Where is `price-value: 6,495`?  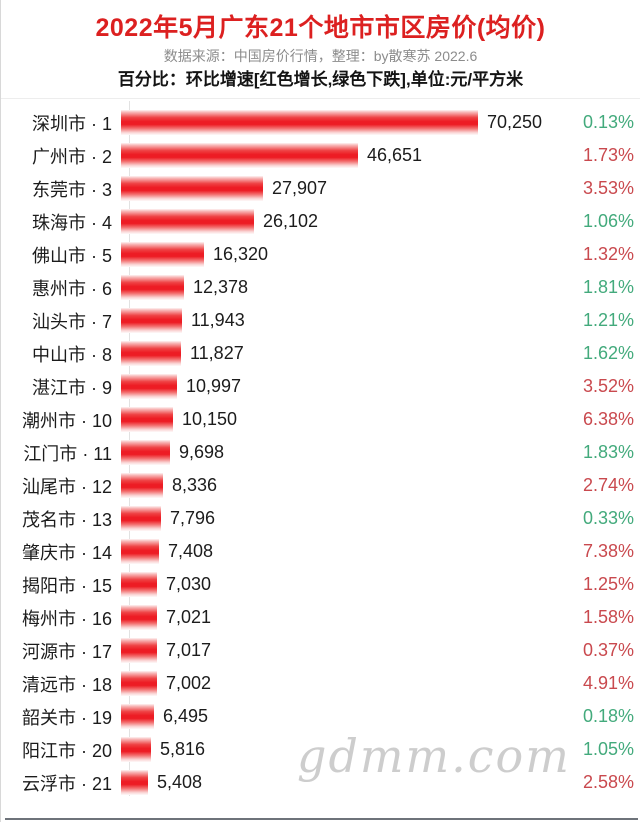
price-value: 6,495 is located at coordinates (186, 716).